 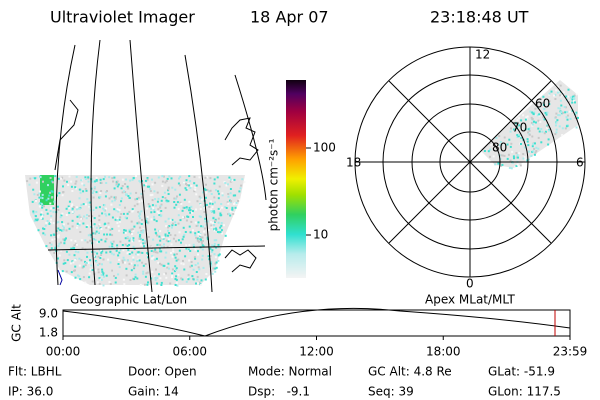 I want to click on altitude-curve, so click(x=316, y=322).